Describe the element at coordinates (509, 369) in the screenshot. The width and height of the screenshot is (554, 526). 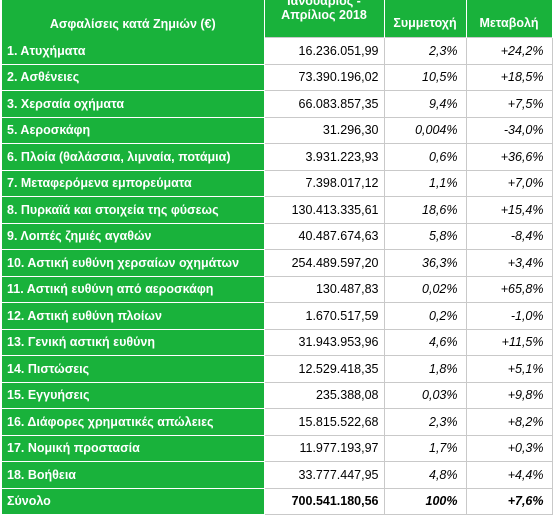
I see `row-change: +5,1%` at that location.